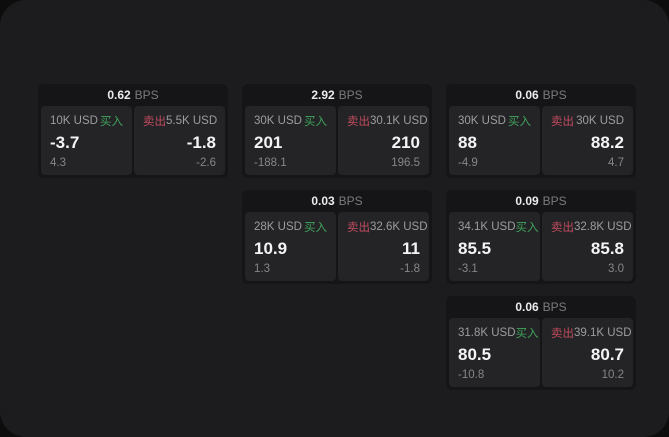 This screenshot has width=669, height=437. Describe the element at coordinates (405, 163) in the screenshot. I see `sell-delta: 196.5` at that location.